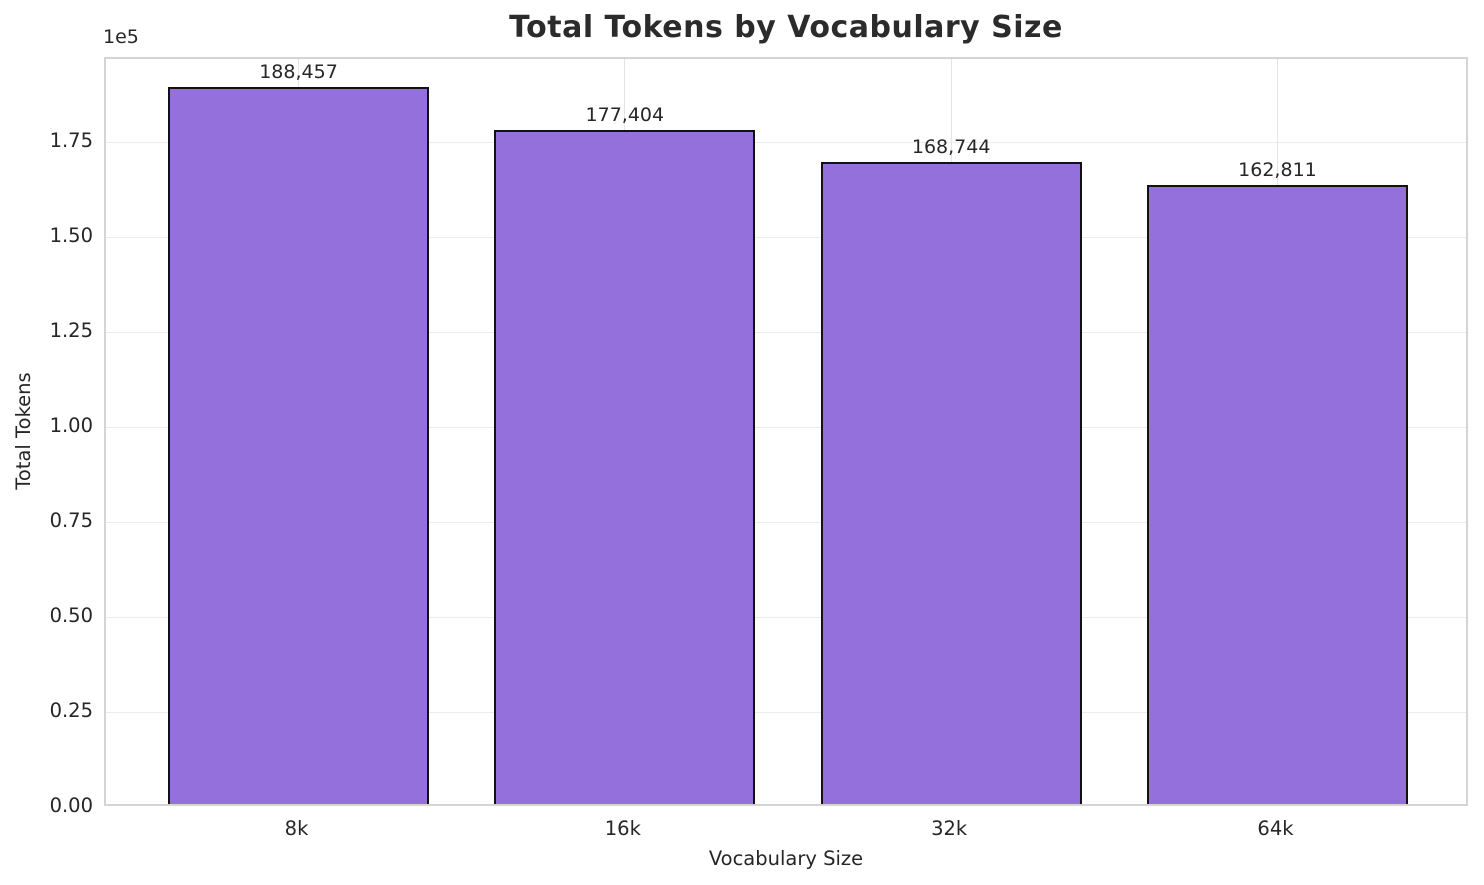  Describe the element at coordinates (1277, 170) in the screenshot. I see `bar-value-label: 162,811` at that location.